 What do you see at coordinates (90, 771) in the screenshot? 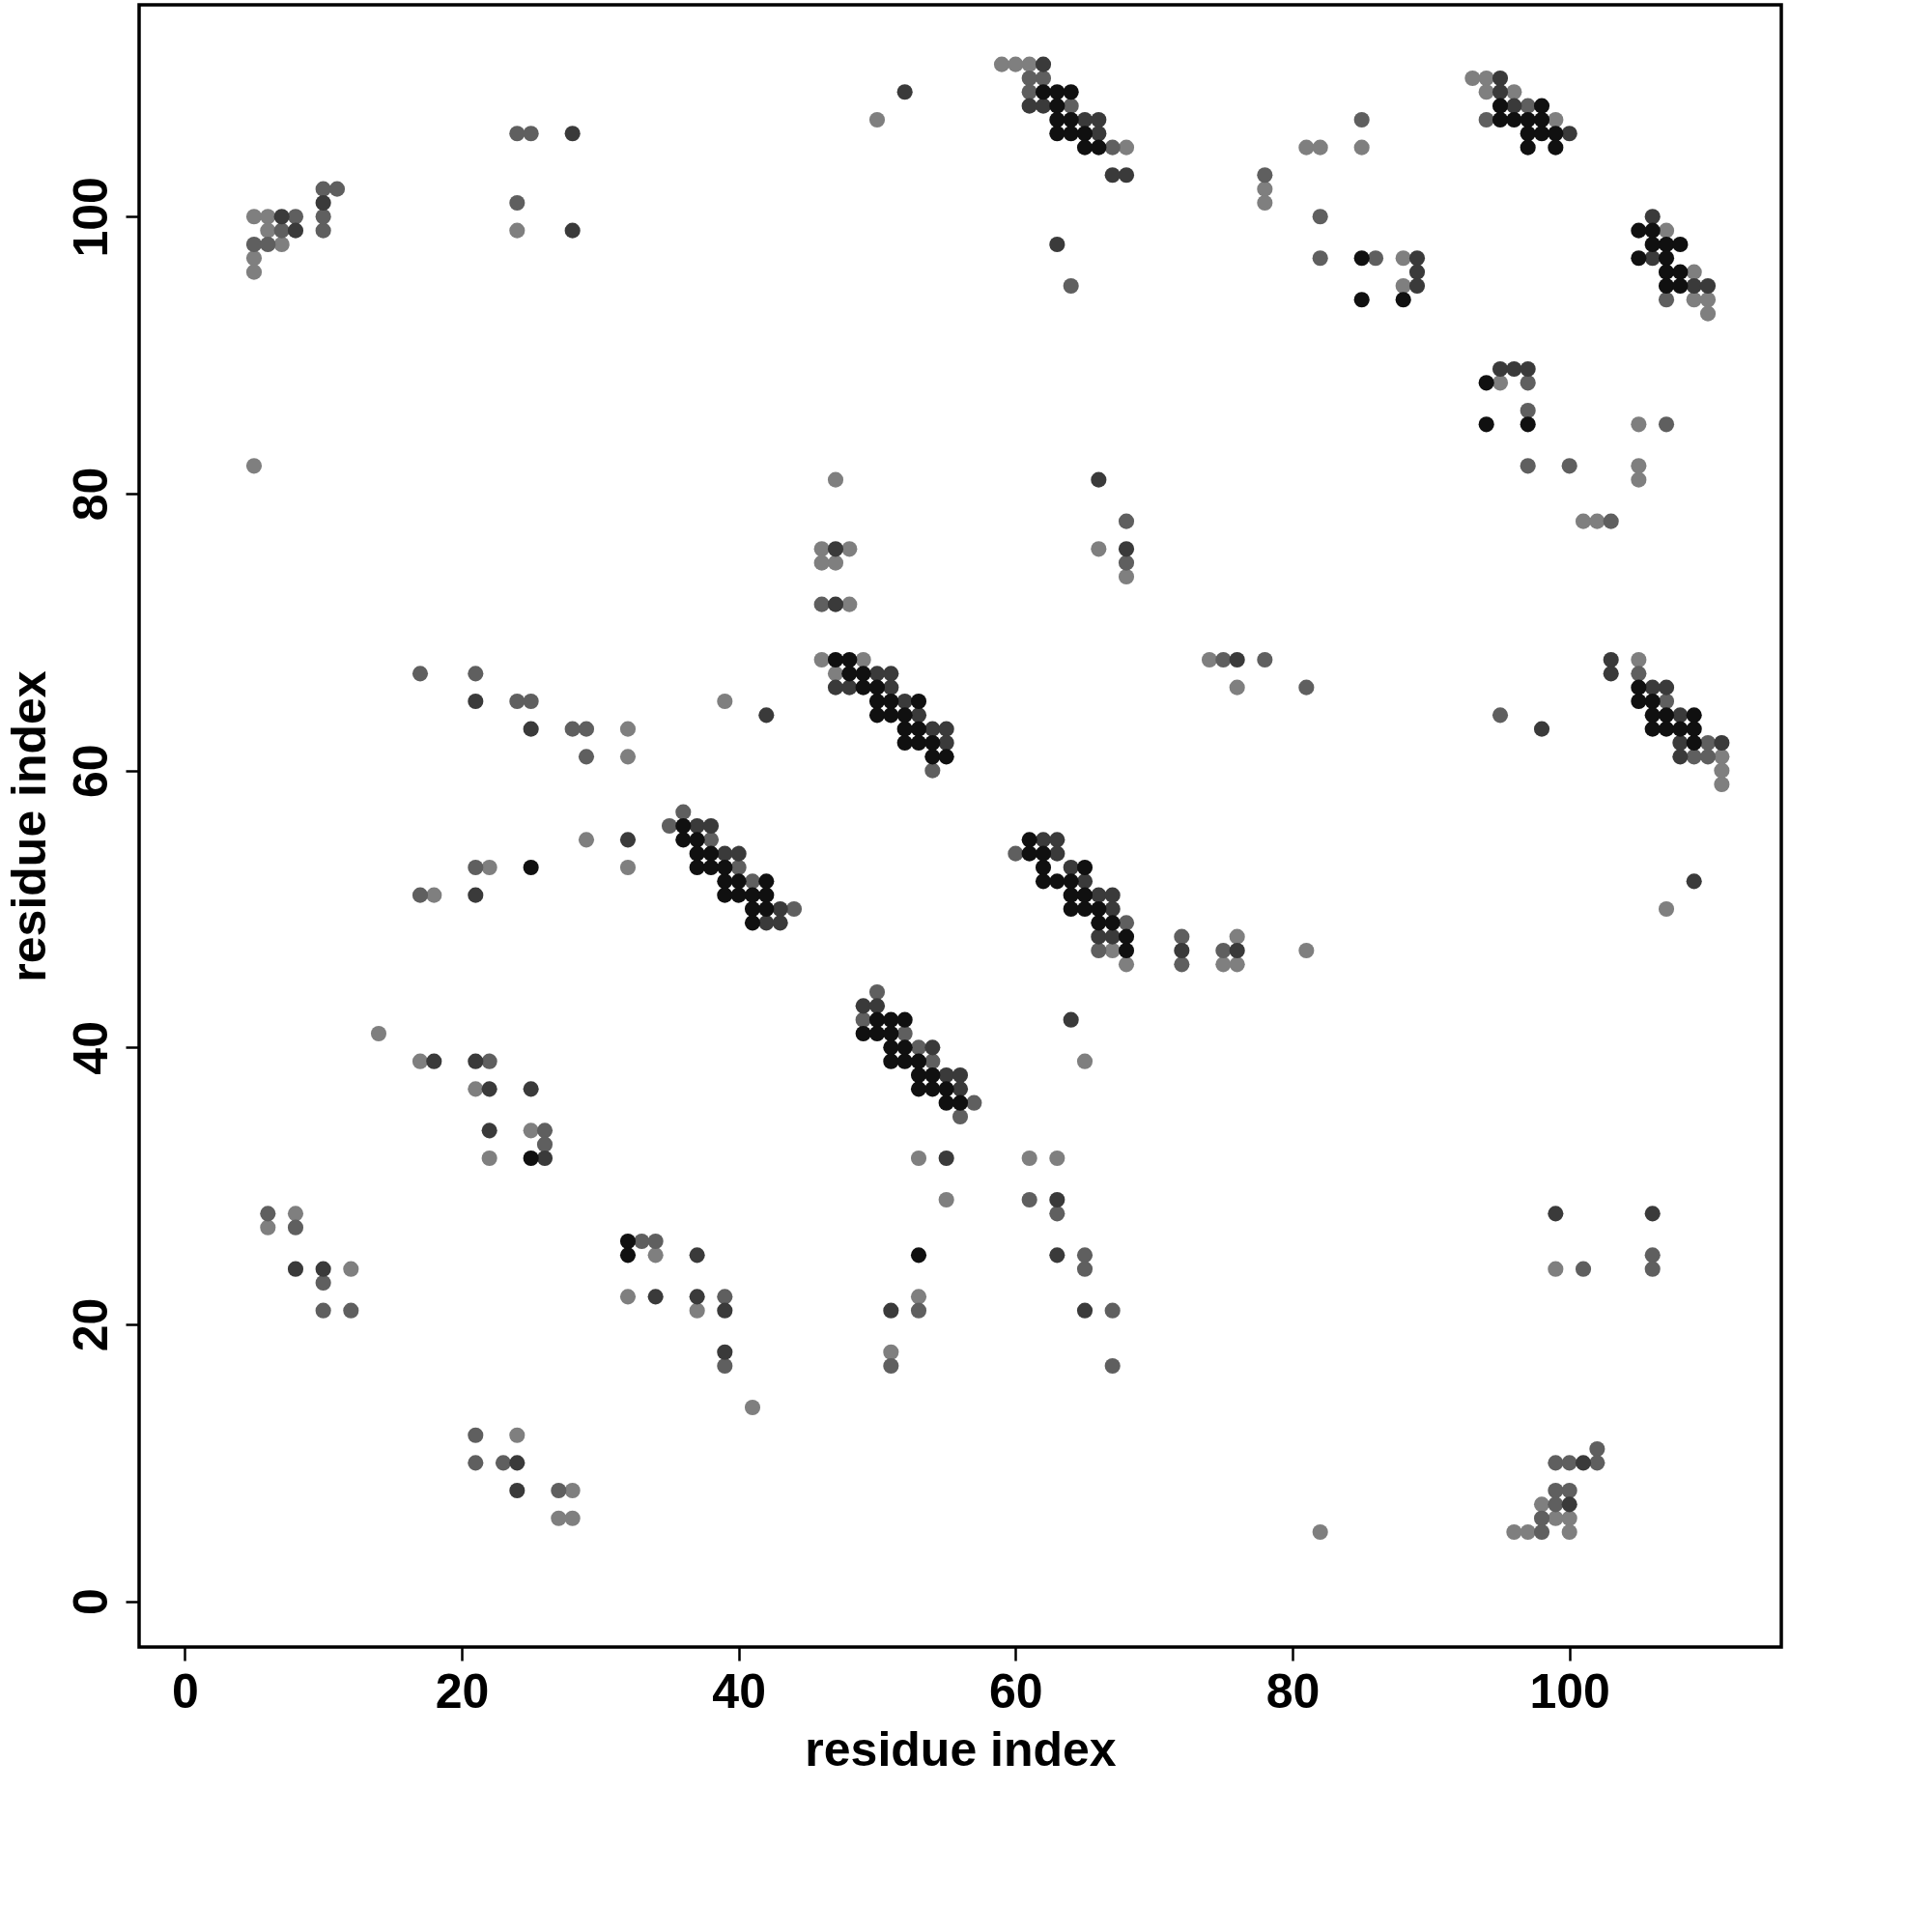
I see `y-tick-label: 60` at bounding box center [90, 771].